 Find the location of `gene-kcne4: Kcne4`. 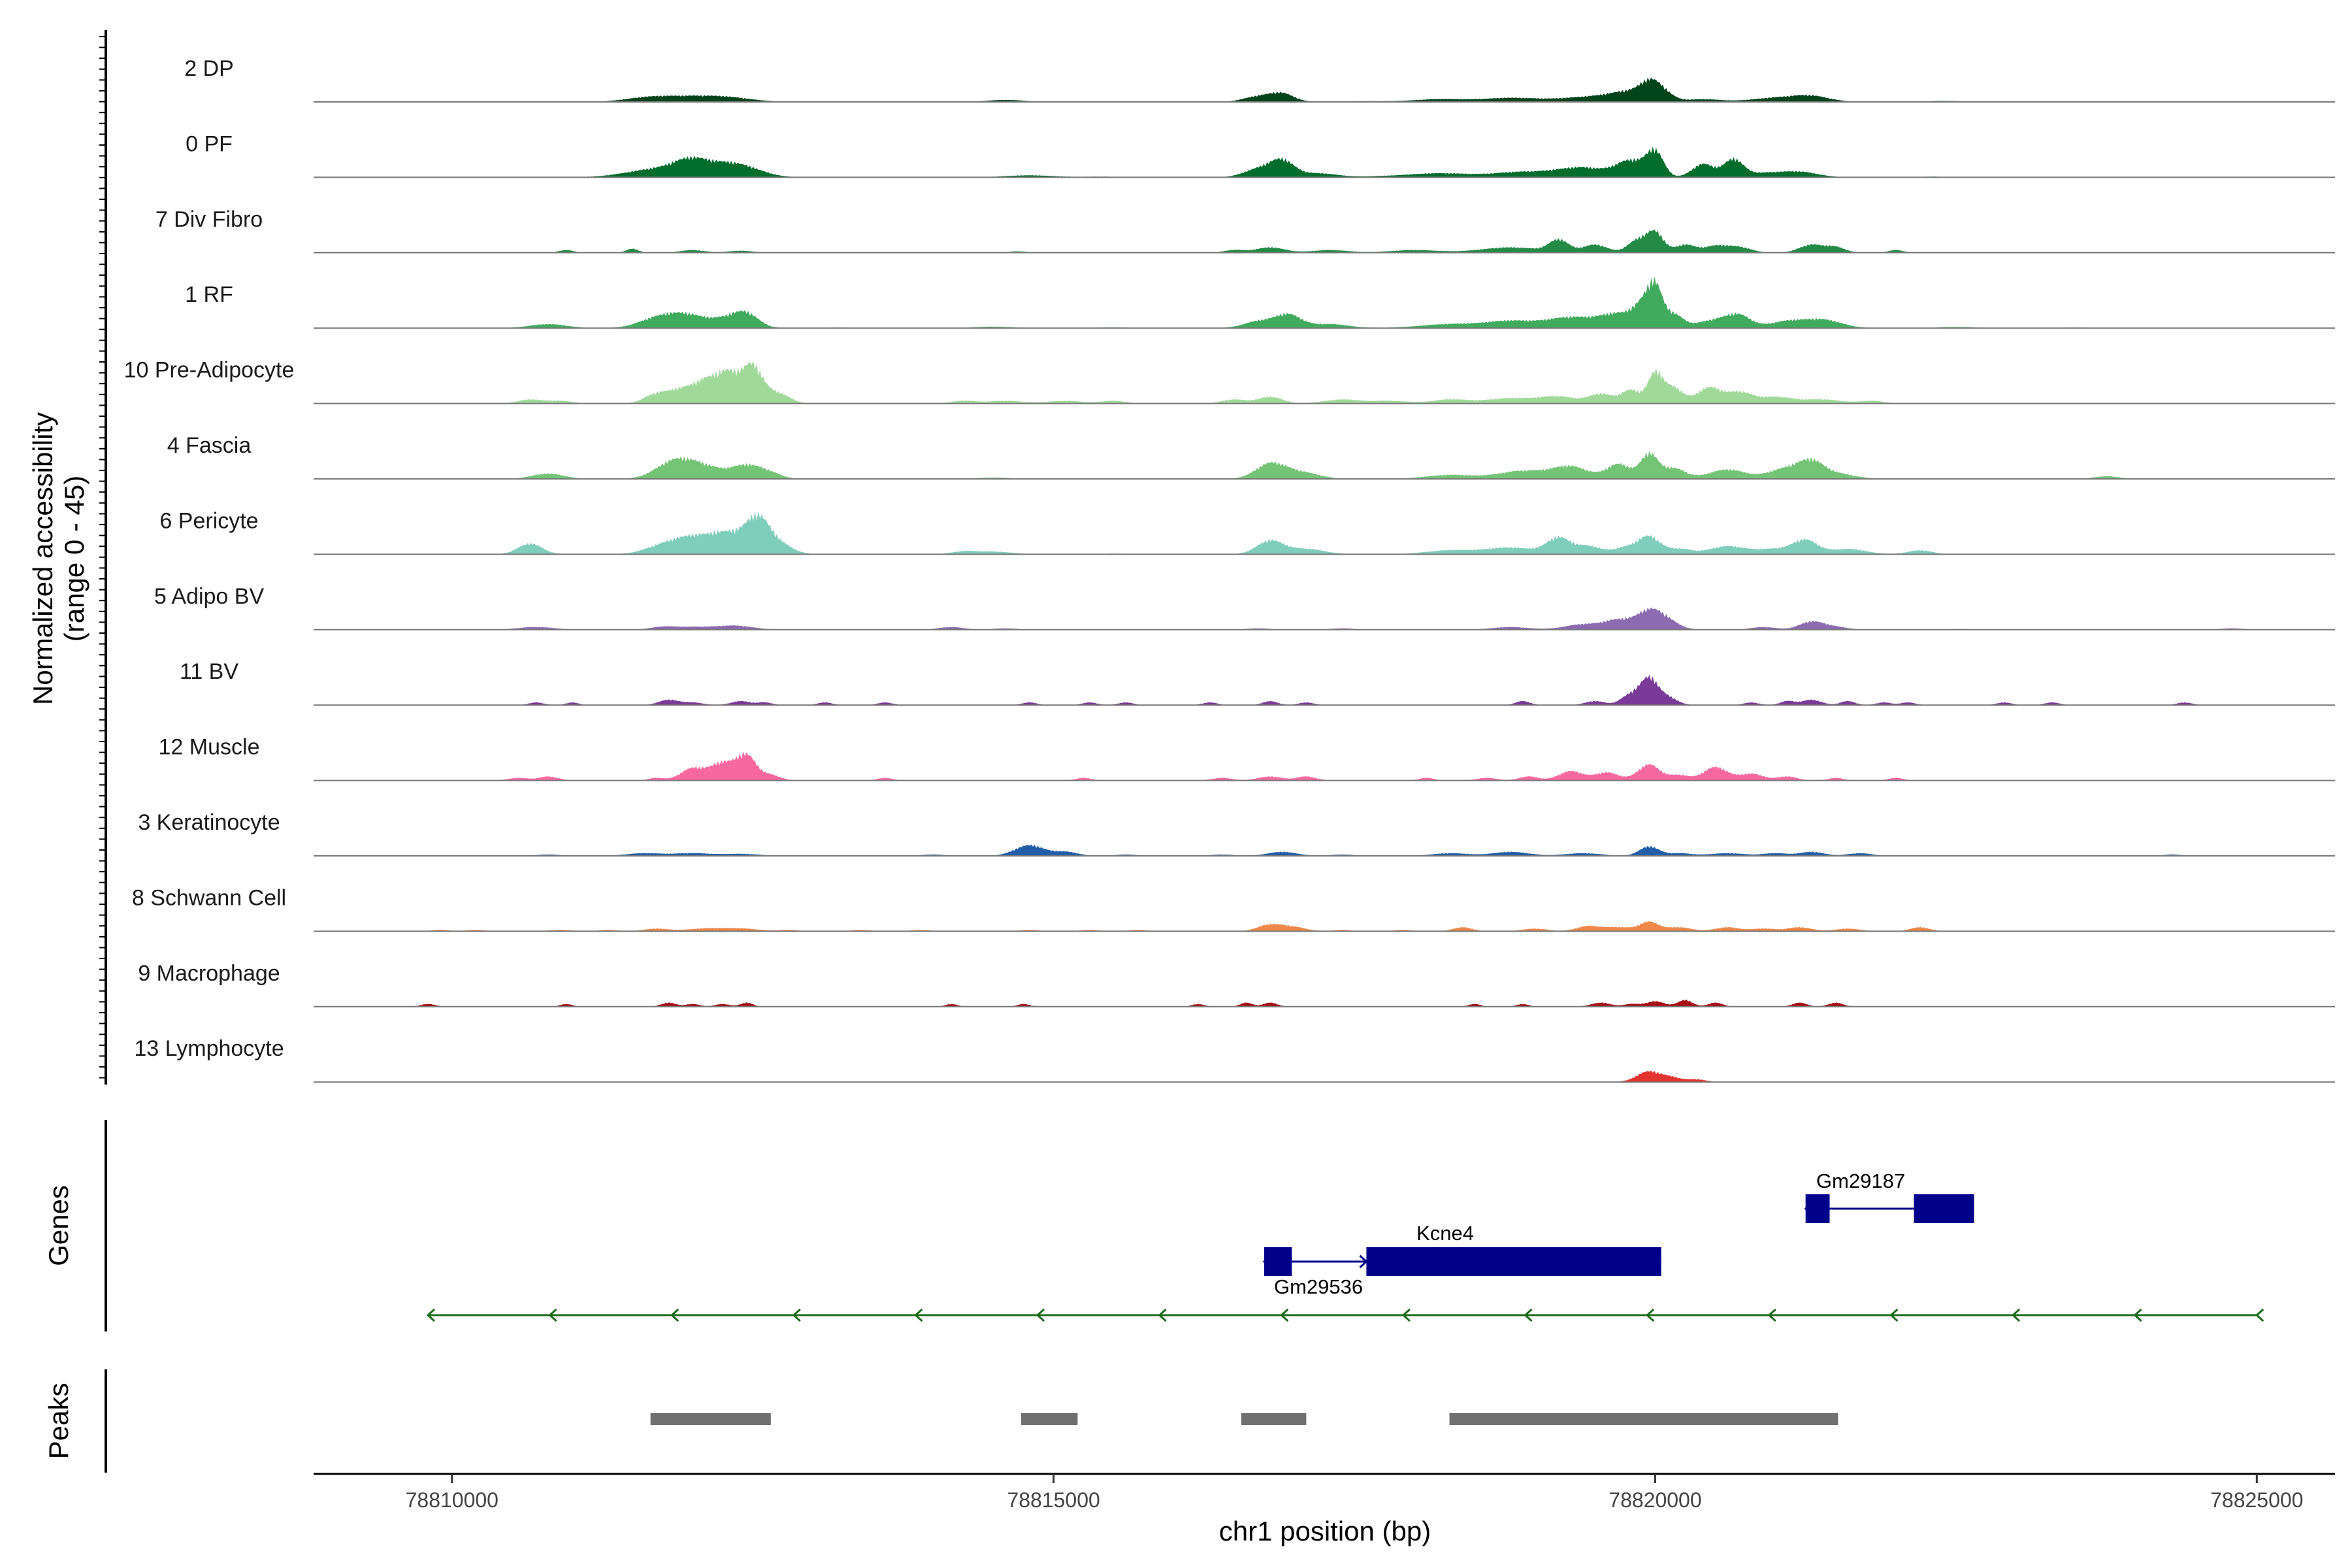

gene-kcne4: Kcne4 is located at coordinates (1510, 1249).